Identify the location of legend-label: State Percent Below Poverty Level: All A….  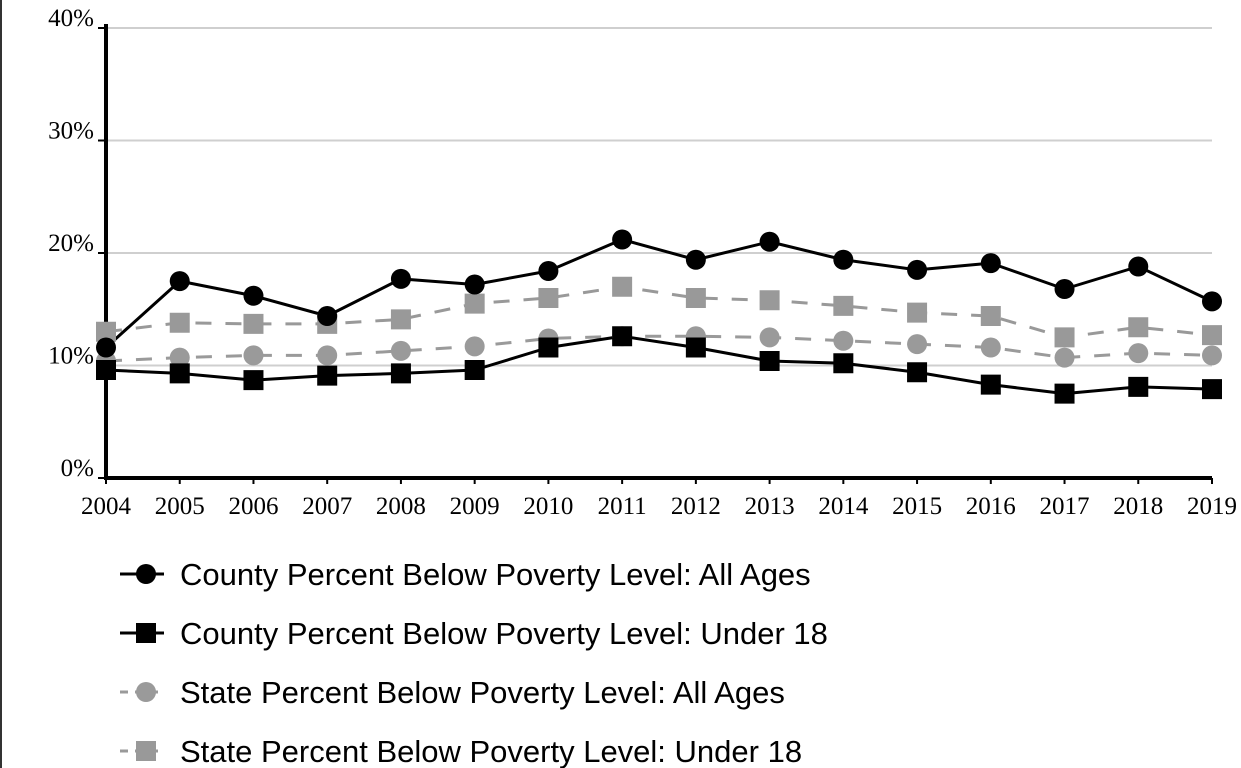
(482, 692).